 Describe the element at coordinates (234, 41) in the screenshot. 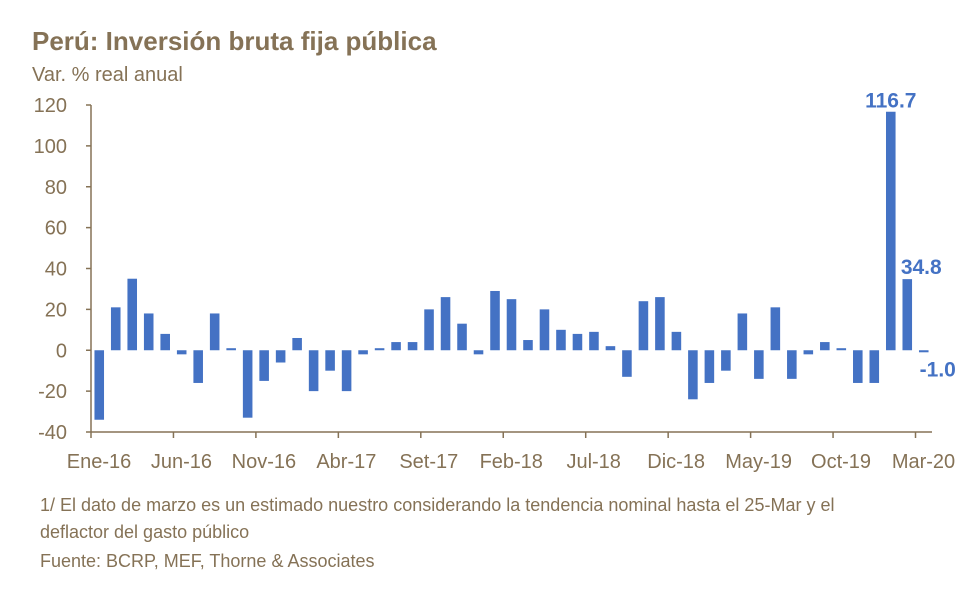

I see `chart-title: Perú: Inversión bruta fija pública` at that location.